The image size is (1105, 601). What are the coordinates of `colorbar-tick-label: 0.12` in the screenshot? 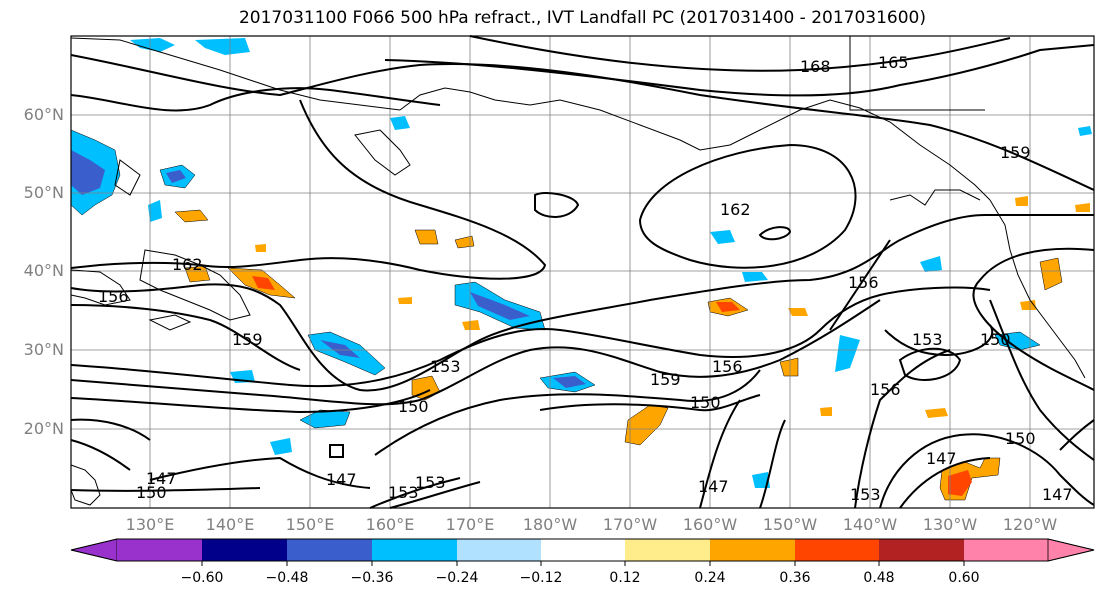 It's located at (625, 578).